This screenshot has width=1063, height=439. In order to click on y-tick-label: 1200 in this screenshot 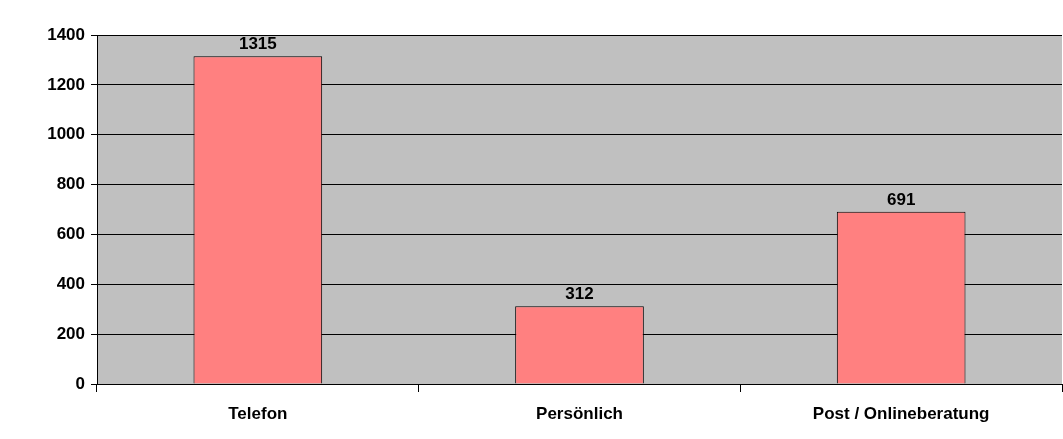, I will do `click(66, 84)`.